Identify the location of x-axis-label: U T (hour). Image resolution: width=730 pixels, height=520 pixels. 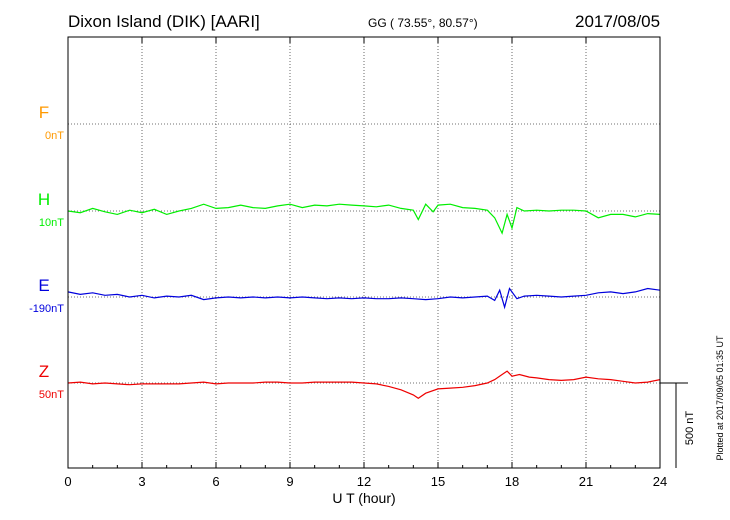
(363, 498).